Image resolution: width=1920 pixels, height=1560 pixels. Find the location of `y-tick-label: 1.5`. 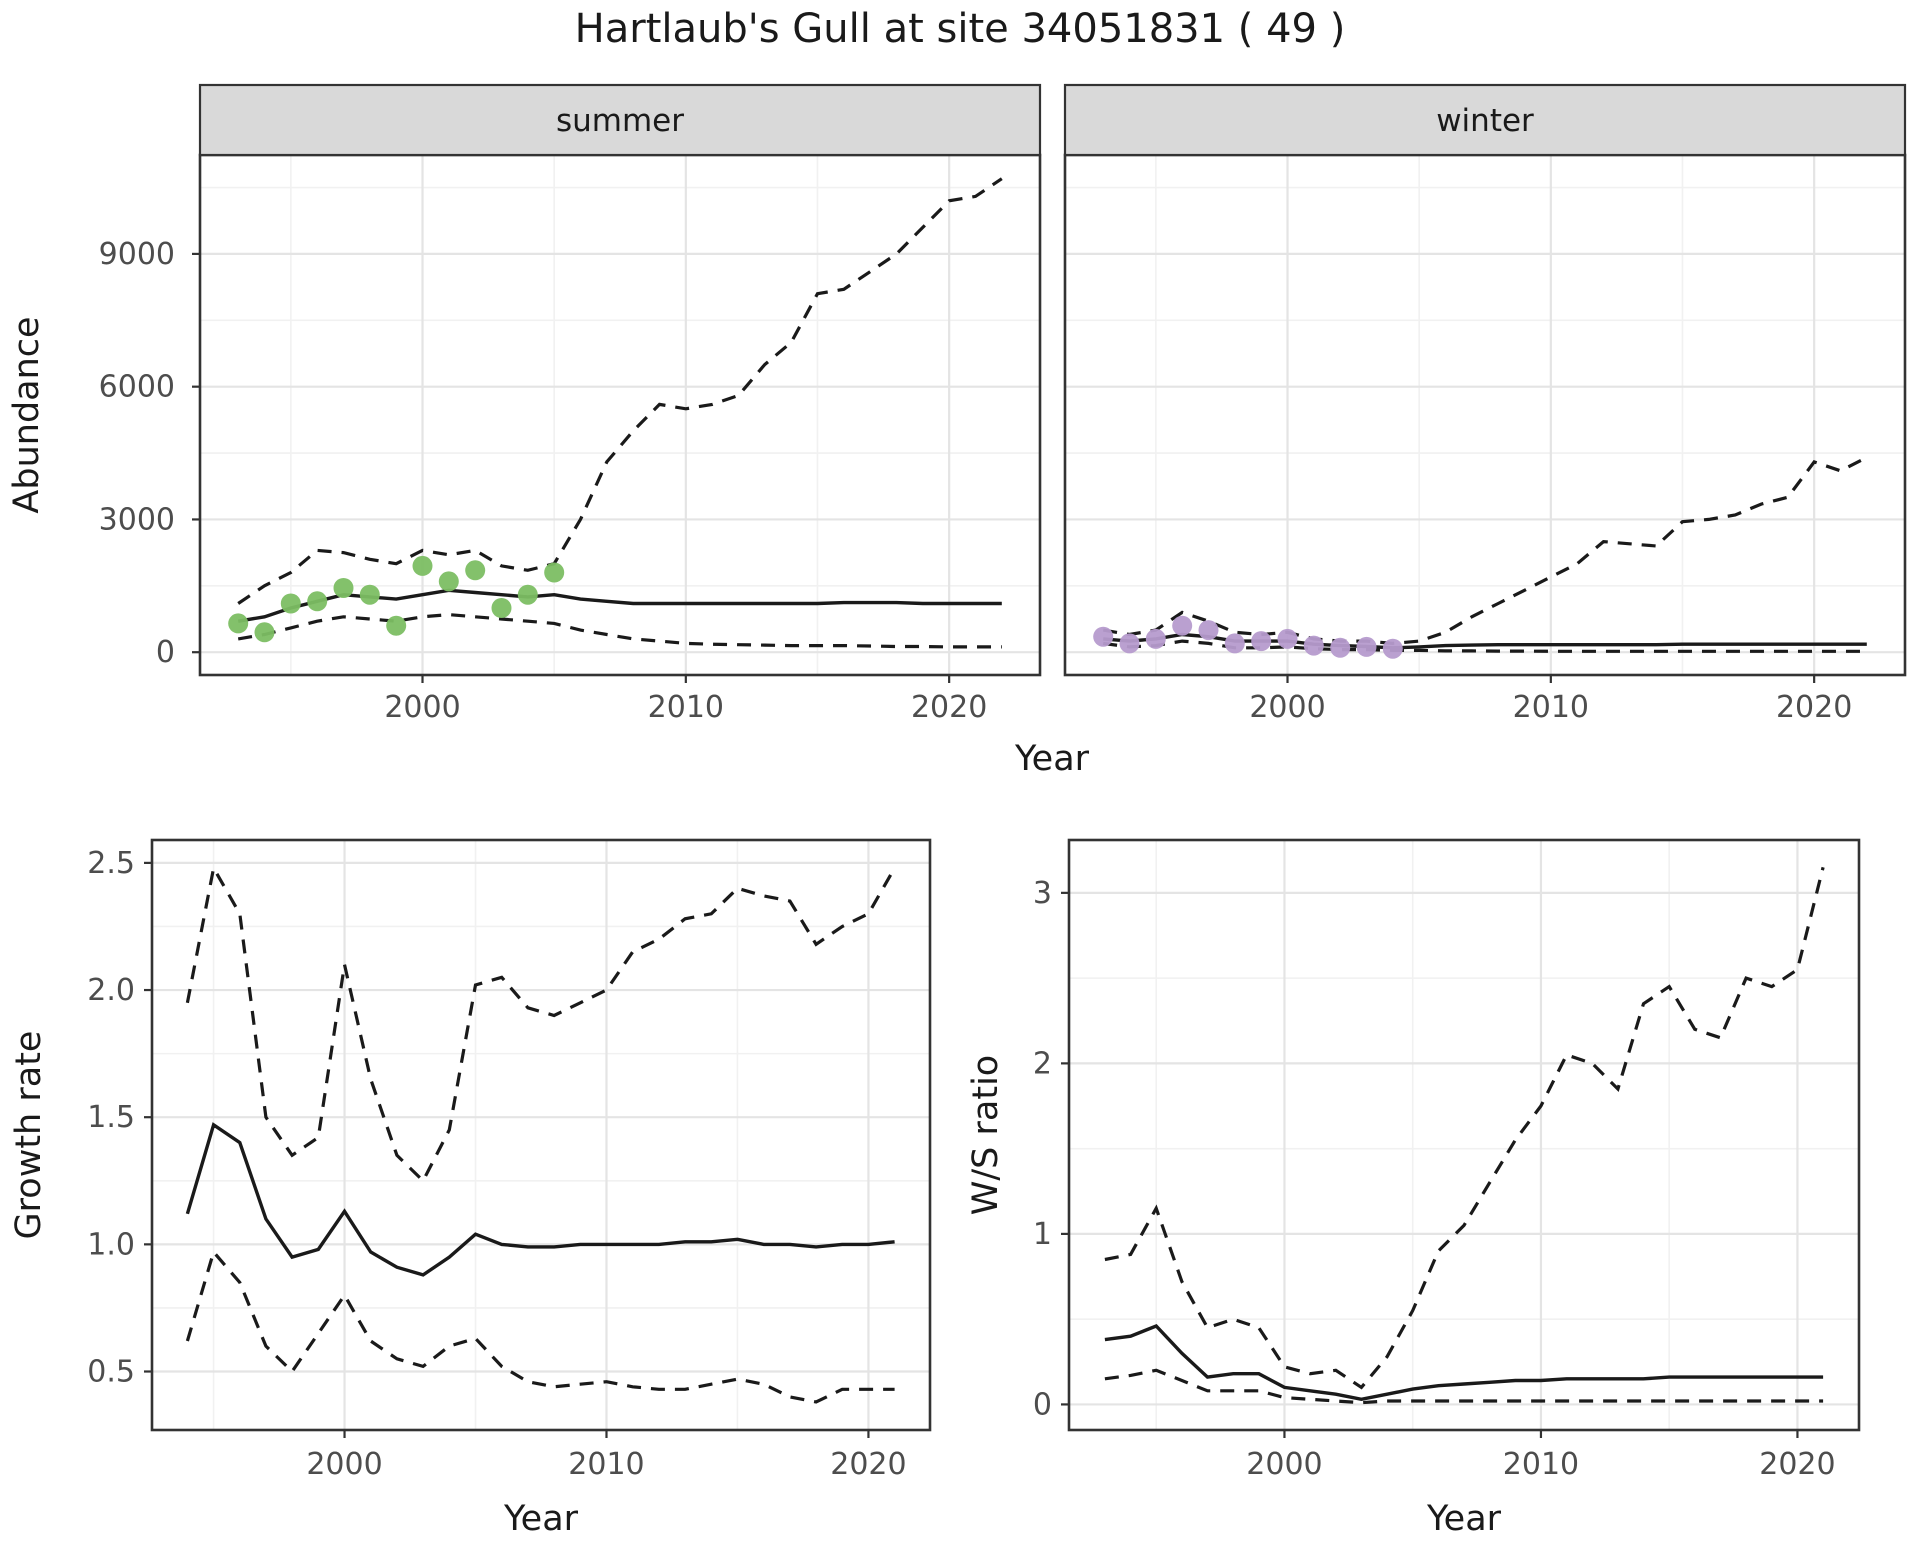

y-tick-label: 1.5 is located at coordinates (111, 1117).